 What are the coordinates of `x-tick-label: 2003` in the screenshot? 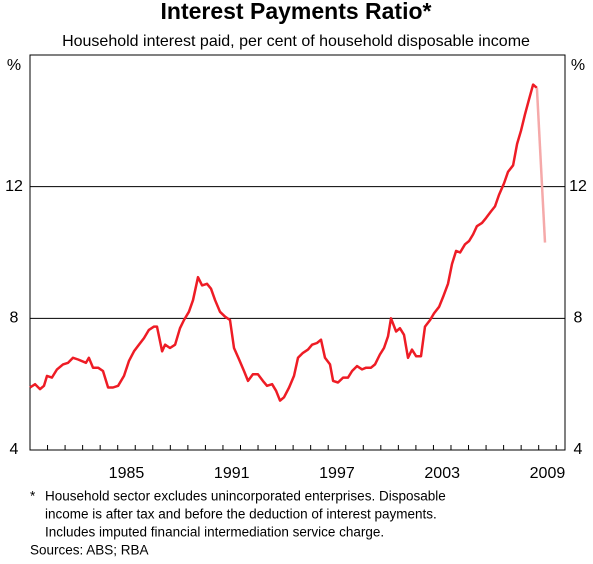 It's located at (442, 473).